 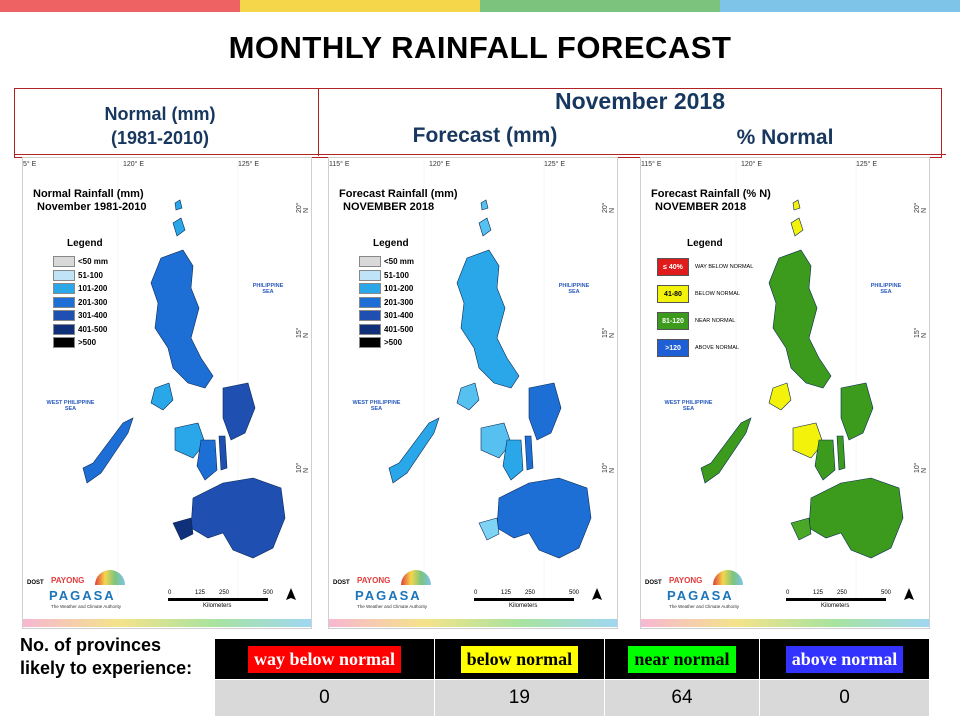 I want to click on count-above-normal: 0, so click(x=844, y=698).